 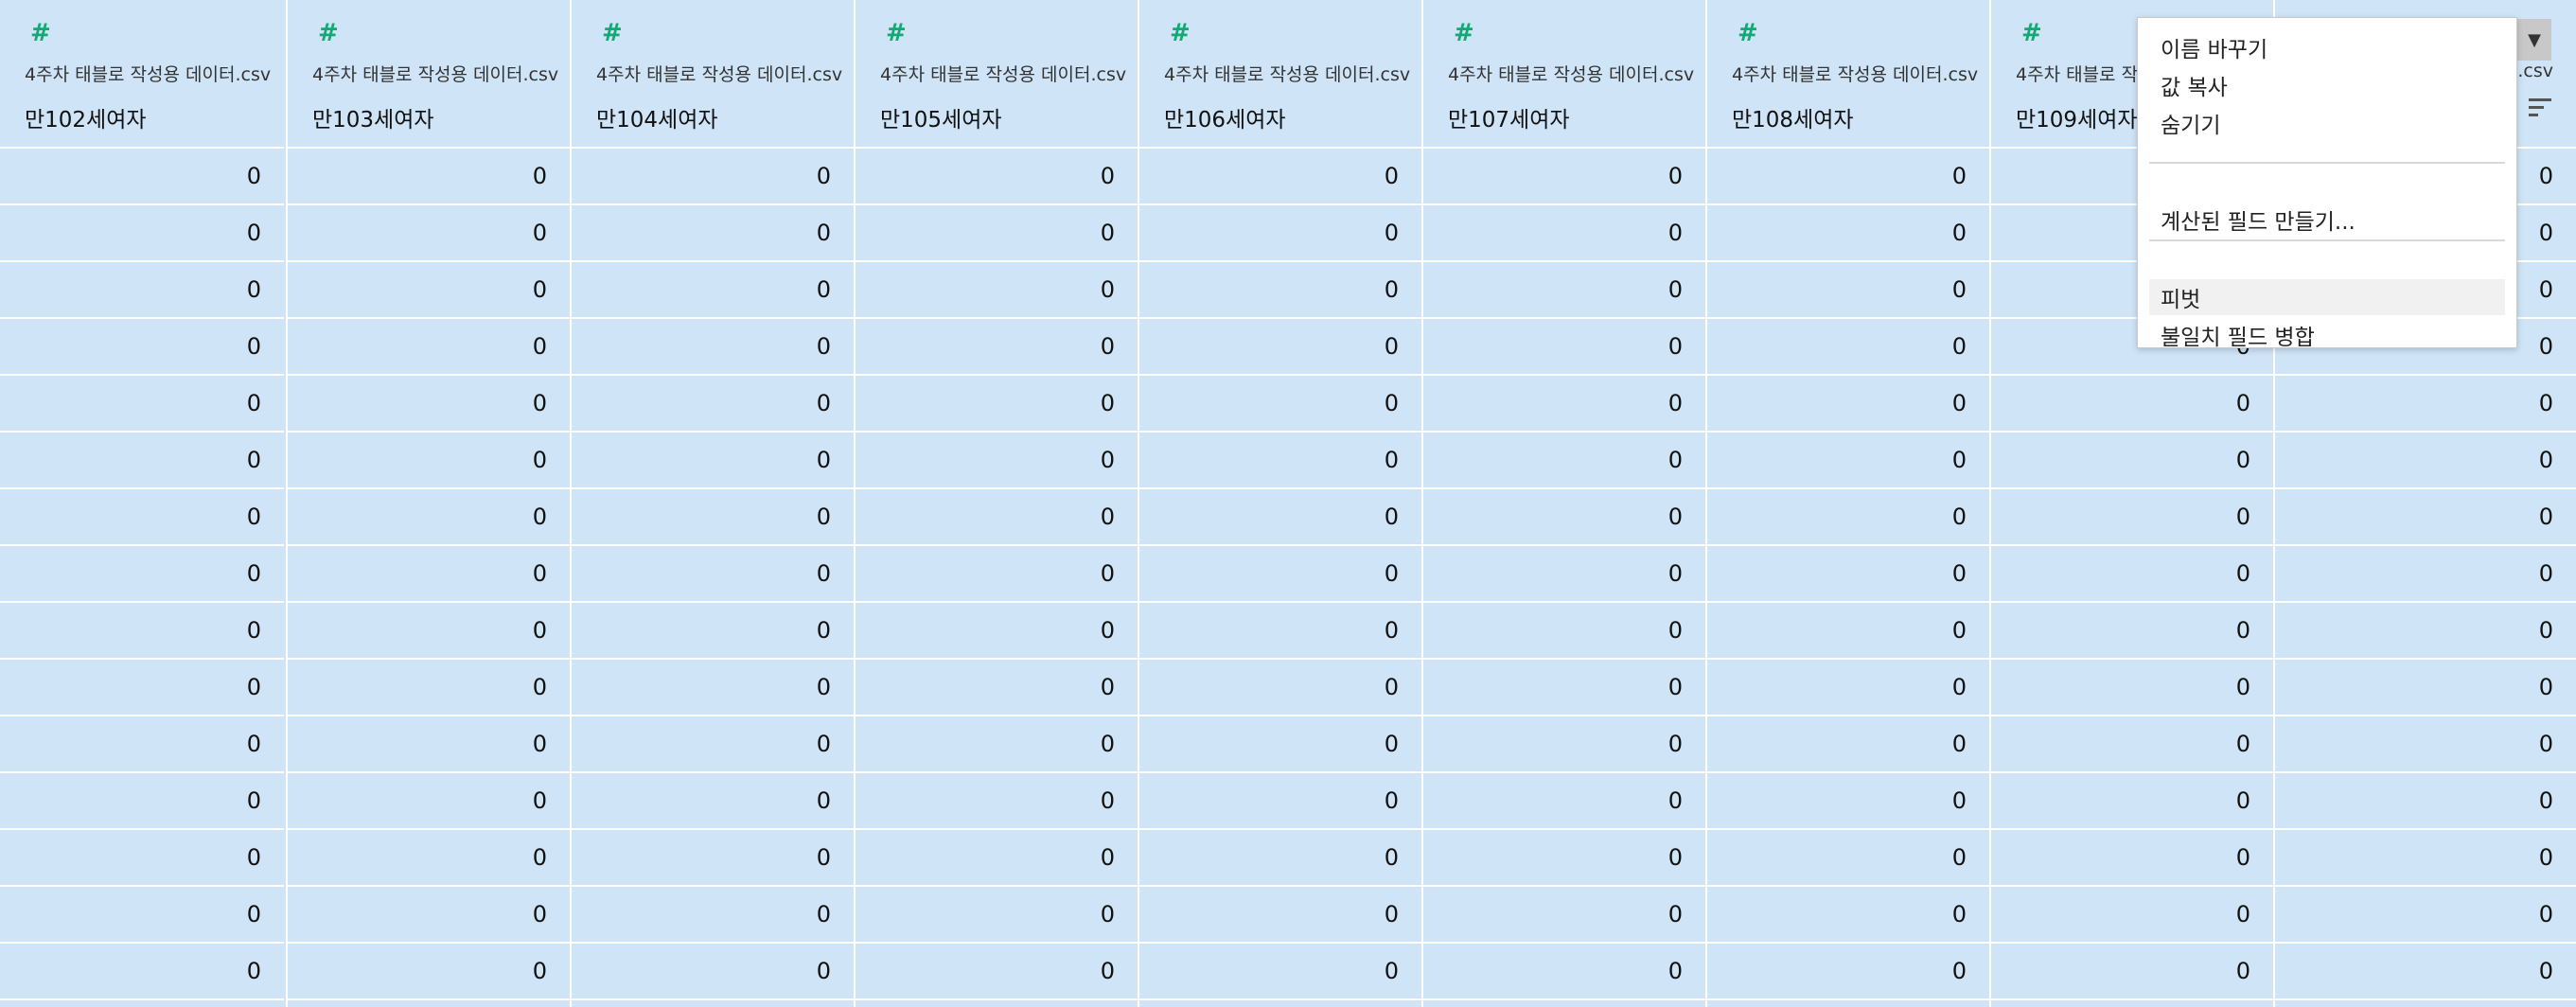 I want to click on column-field-name: 만107세여자, so click(x=1509, y=120).